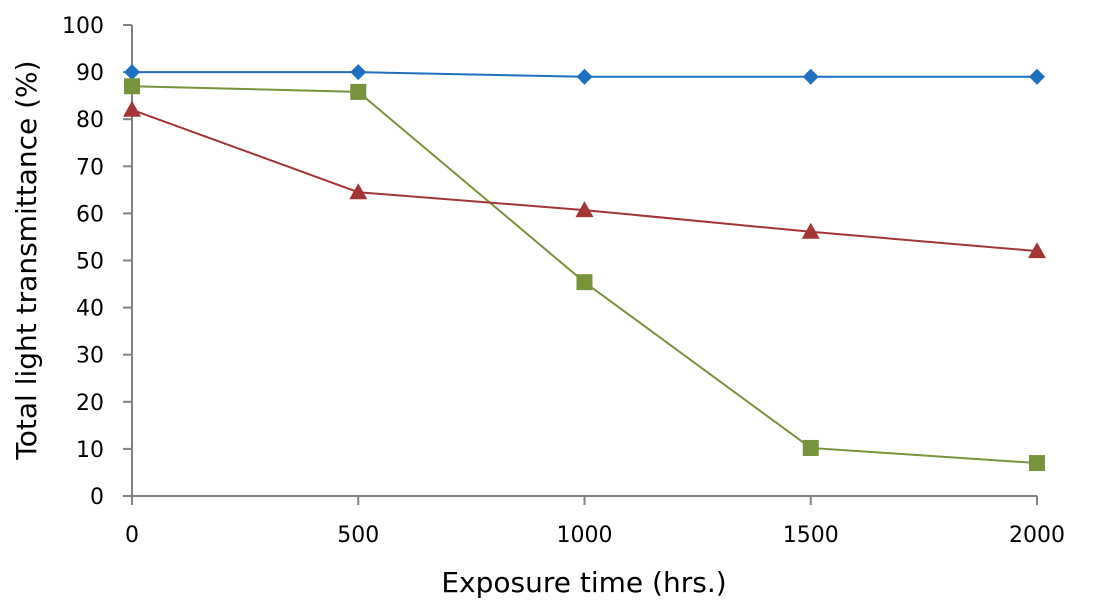 This screenshot has height=607, width=1110. Describe the element at coordinates (97, 497) in the screenshot. I see `y-tick-label: 0` at that location.